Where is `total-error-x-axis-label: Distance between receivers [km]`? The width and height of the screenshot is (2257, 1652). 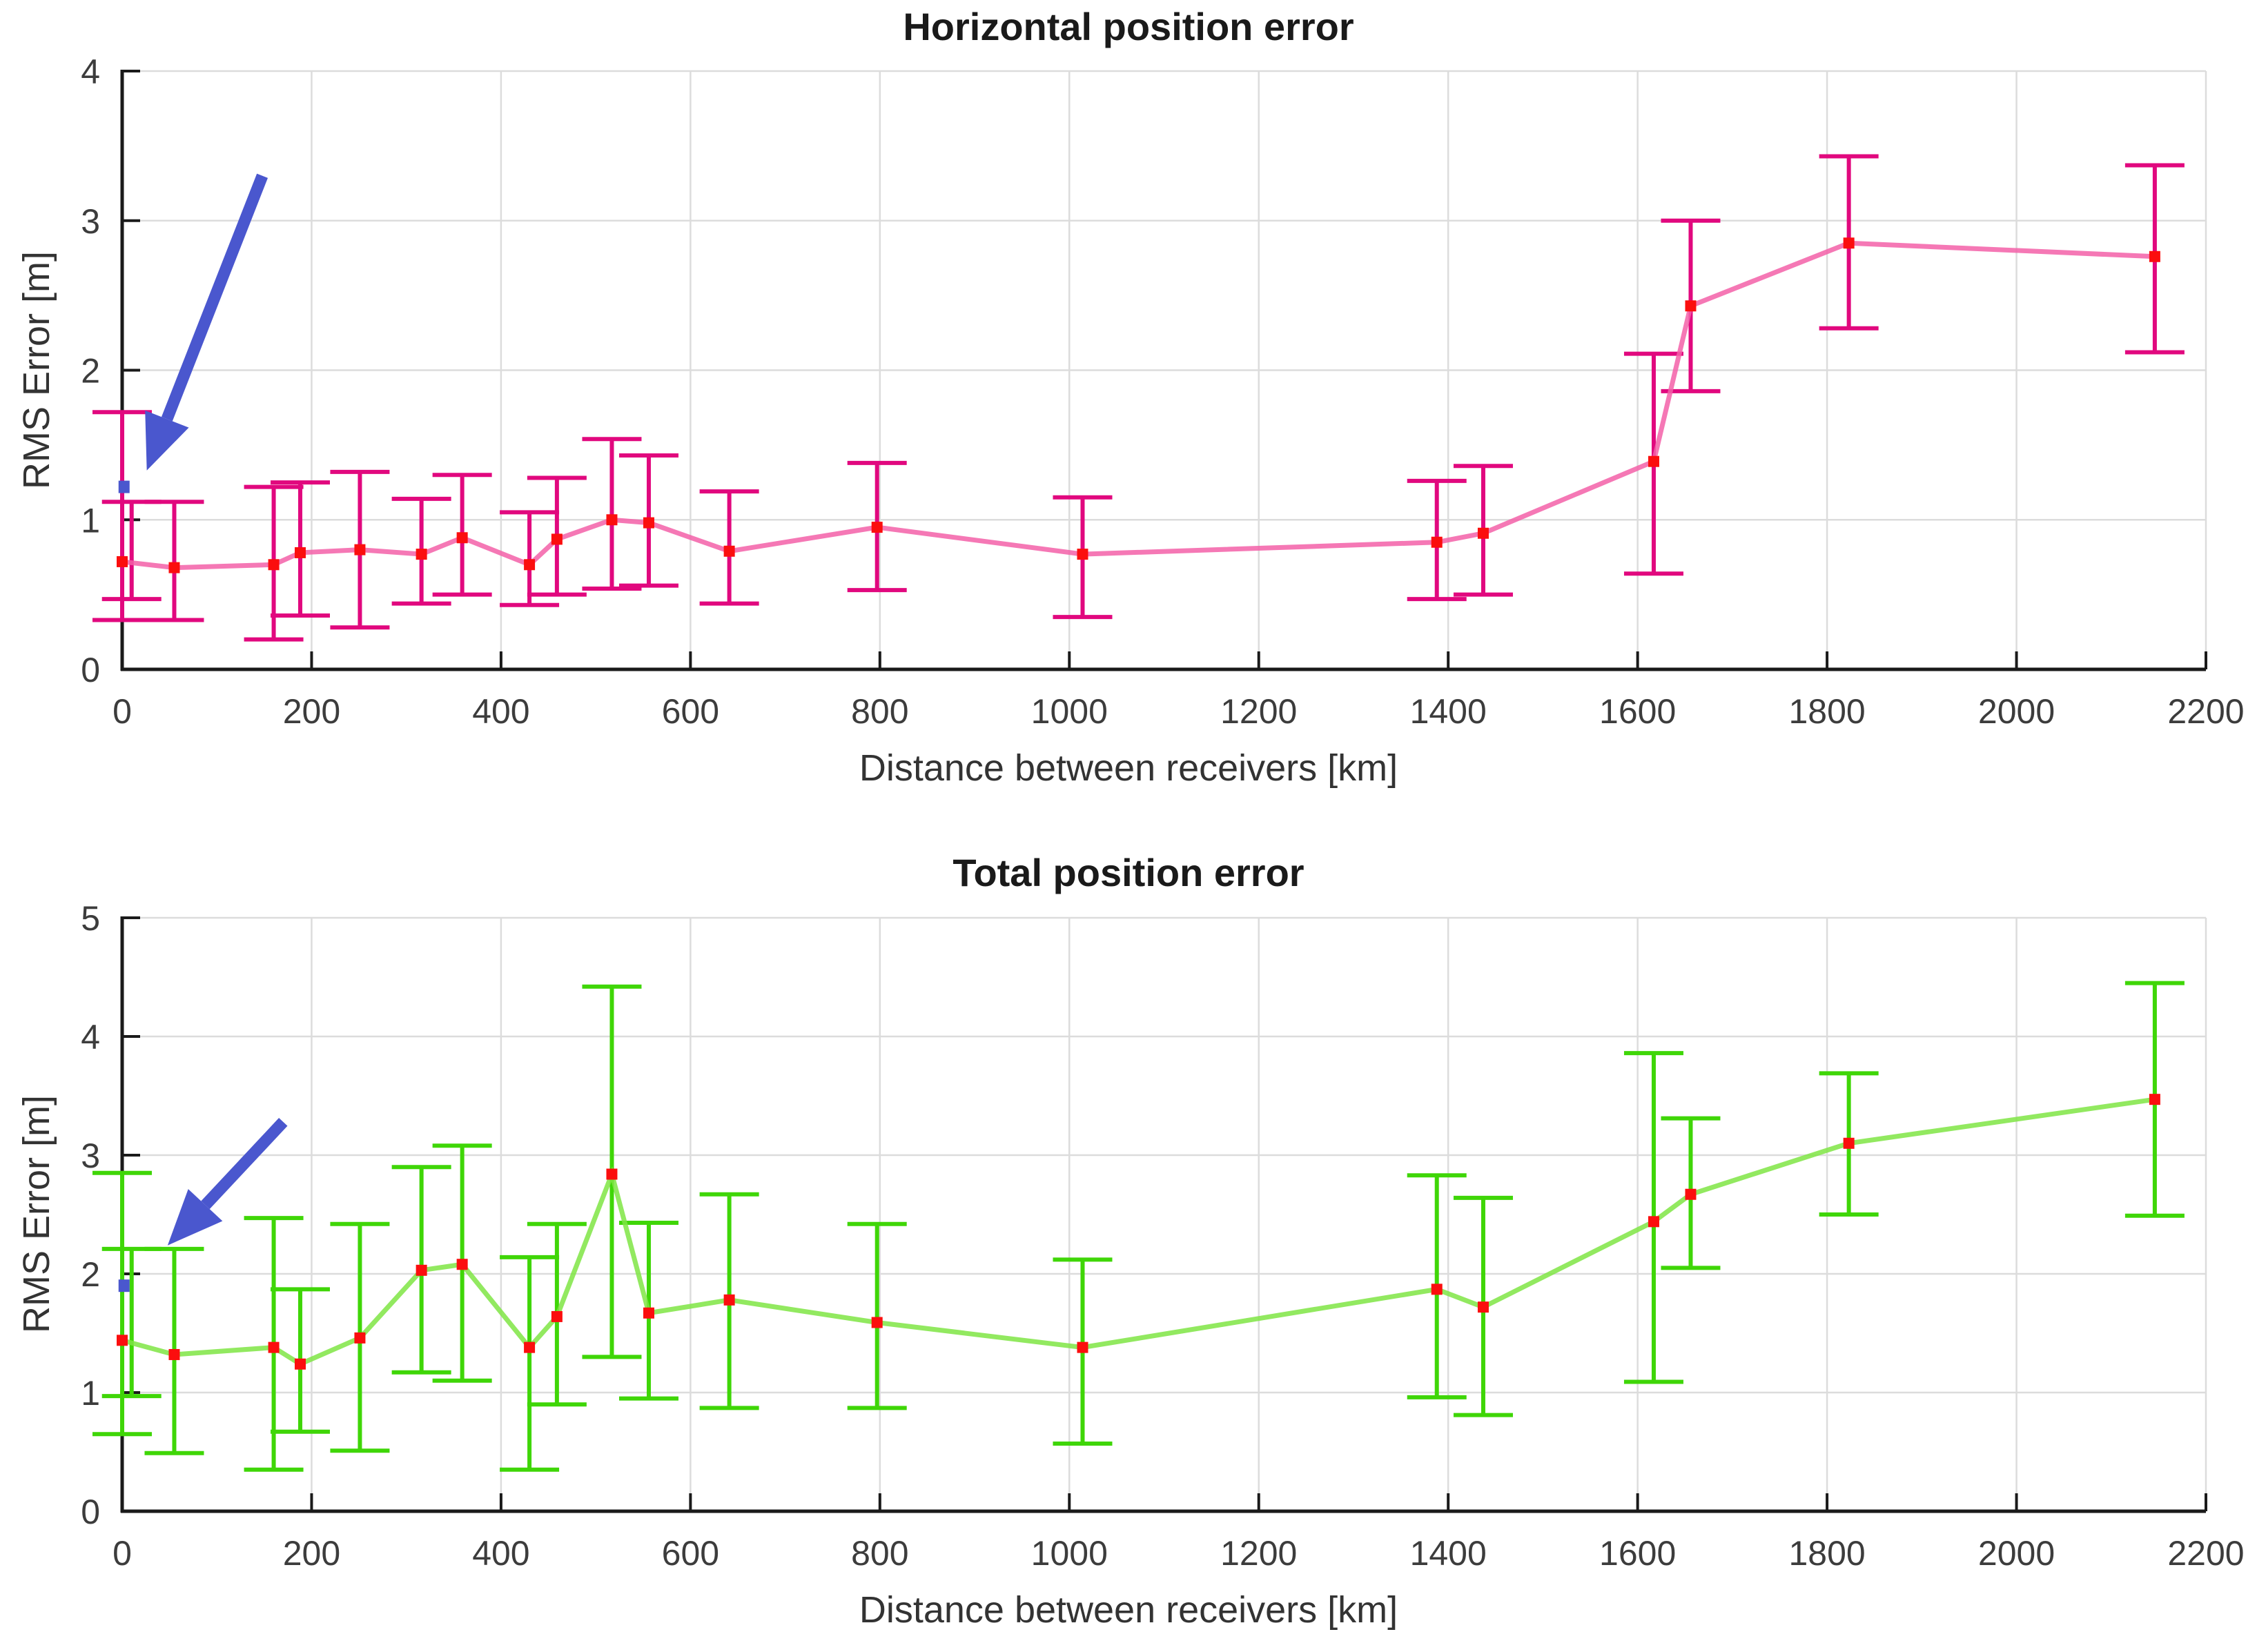 total-error-x-axis-label: Distance between receivers [km] is located at coordinates (1128, 1610).